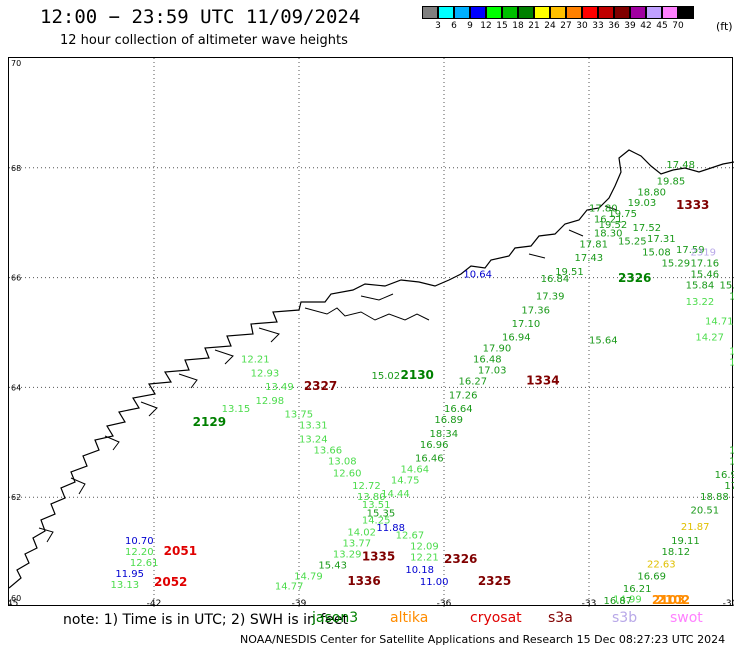 Image resolution: width=740 pixels, height=650 pixels. Describe the element at coordinates (705, 511) in the screenshot. I see `wave-height-value: 20.51` at that location.